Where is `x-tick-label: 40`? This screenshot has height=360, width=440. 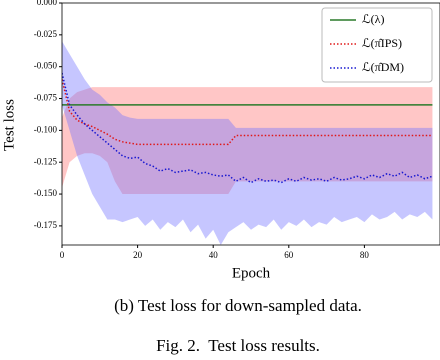 x-tick-label: 40 is located at coordinates (214, 255).